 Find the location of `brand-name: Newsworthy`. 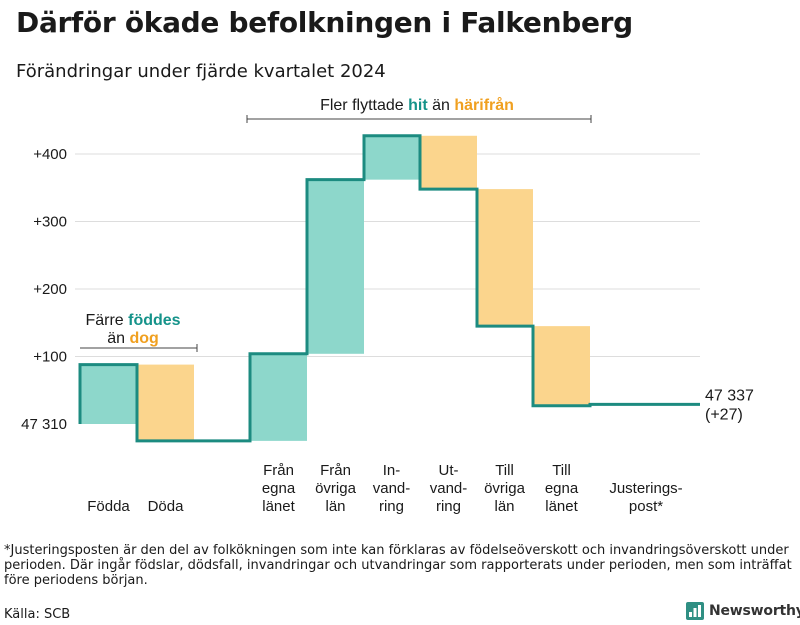

brand-name: Newsworthy is located at coordinates (754, 611).